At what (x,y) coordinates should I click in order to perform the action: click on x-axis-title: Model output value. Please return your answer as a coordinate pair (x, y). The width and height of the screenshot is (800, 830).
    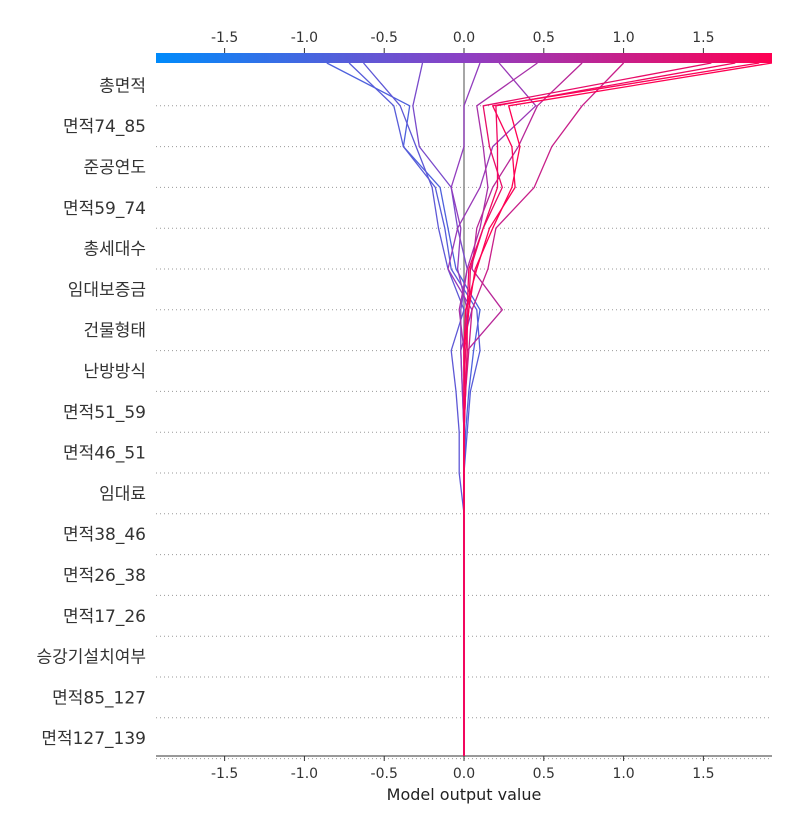
    Looking at the image, I should click on (464, 794).